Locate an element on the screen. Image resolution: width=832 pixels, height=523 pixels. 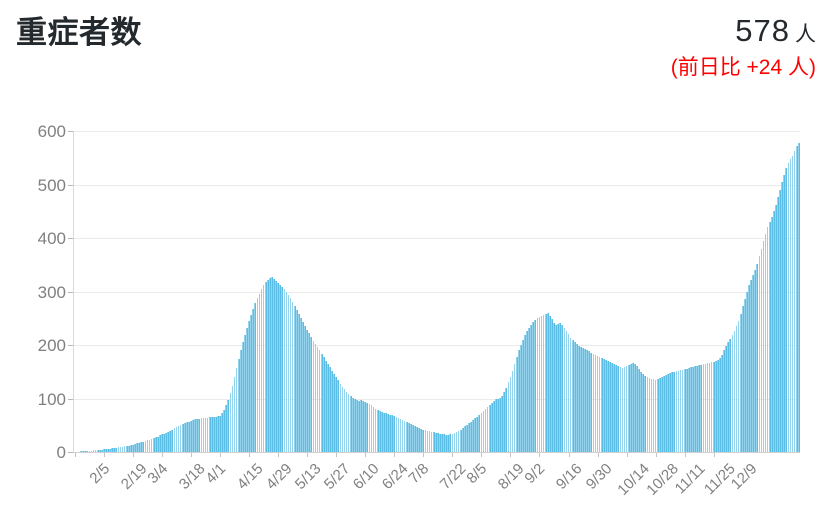
y-tick-label-100: 100 is located at coordinates (51, 399).